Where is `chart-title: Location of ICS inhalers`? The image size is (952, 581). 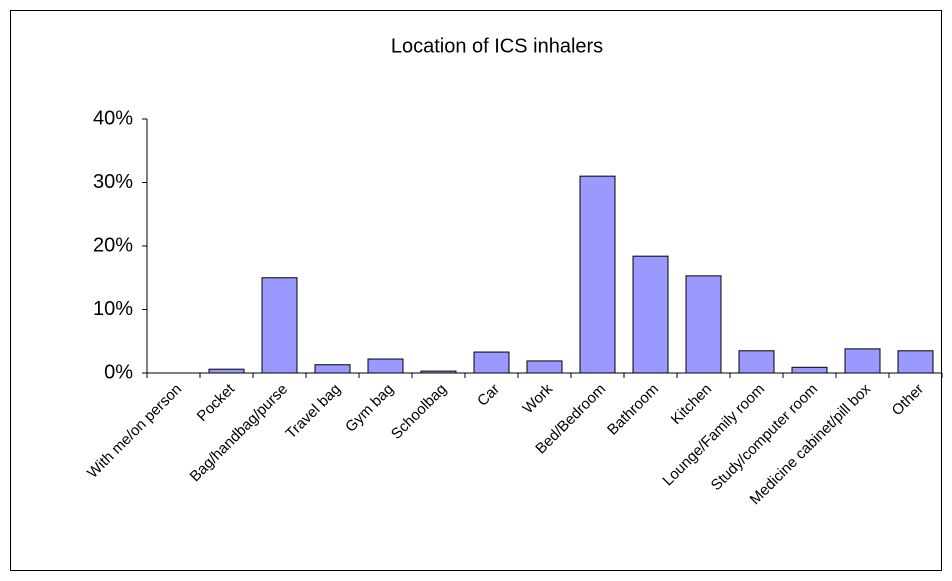 chart-title: Location of ICS inhalers is located at coordinates (497, 46).